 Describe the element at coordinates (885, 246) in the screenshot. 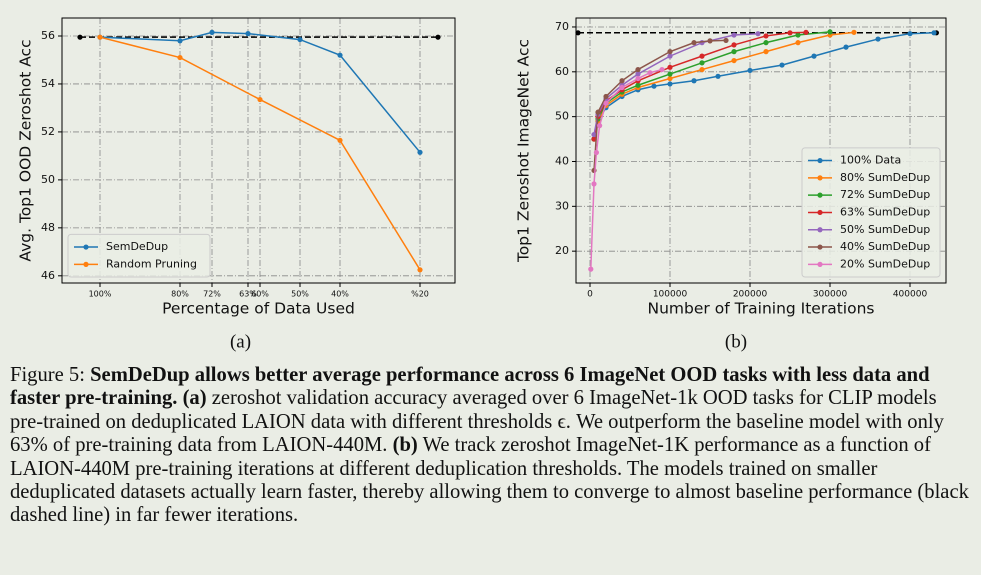

I see `legend-label: 40% SumDeDup` at that location.